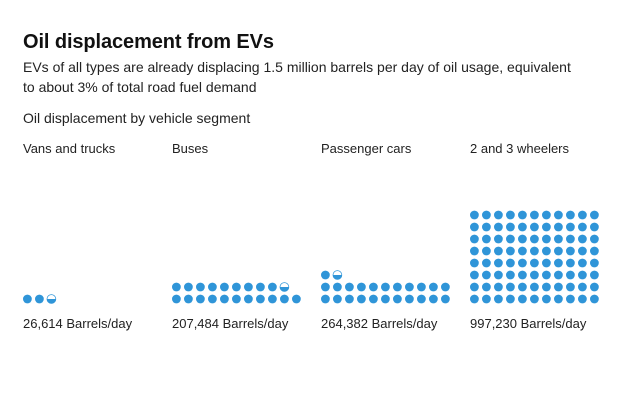  What do you see at coordinates (69, 148) in the screenshot?
I see `segment-label-vans-and-trucks: Vans and trucks` at bounding box center [69, 148].